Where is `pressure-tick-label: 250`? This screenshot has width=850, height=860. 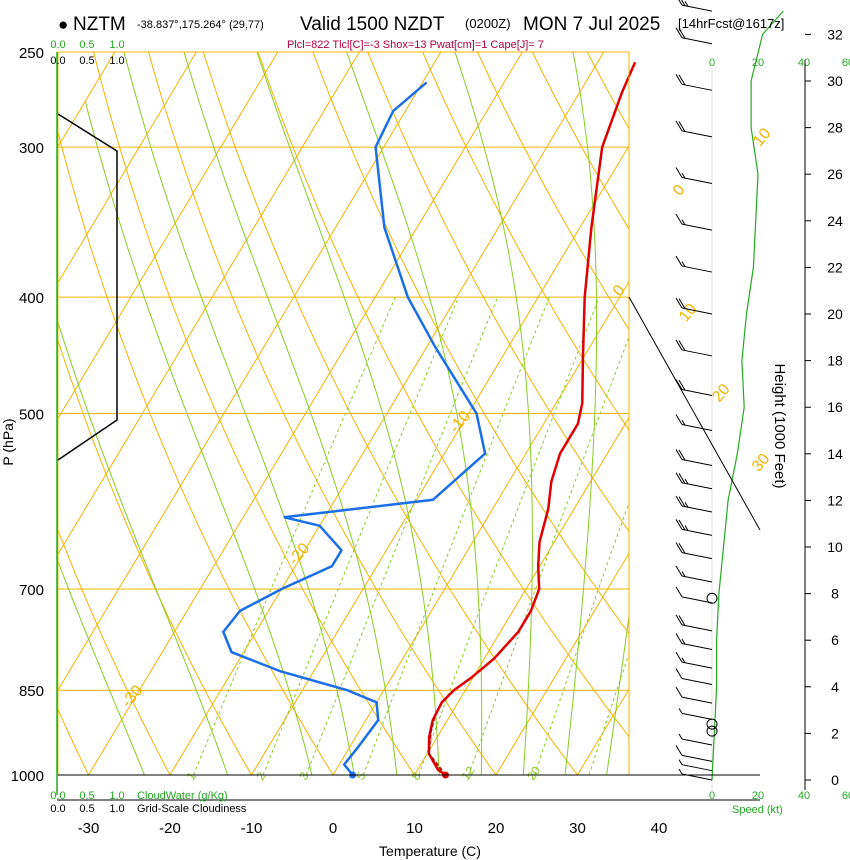
pressure-tick-label: 250 is located at coordinates (31, 53).